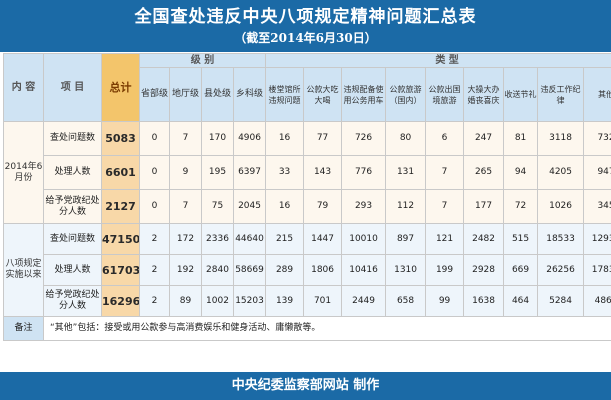  Describe the element at coordinates (217, 138) in the screenshot. I see `cell: 170` at that location.